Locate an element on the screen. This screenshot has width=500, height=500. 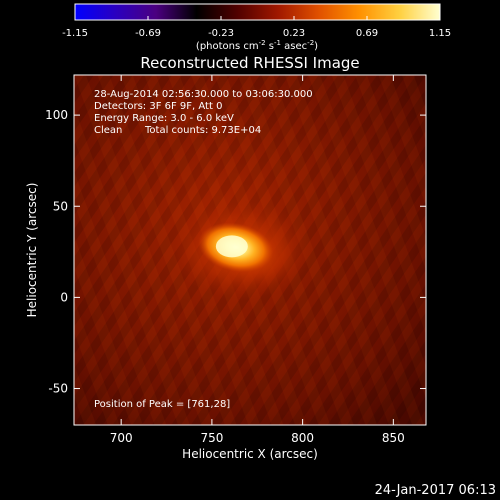
colorbar-gradient is located at coordinates (257, 12).